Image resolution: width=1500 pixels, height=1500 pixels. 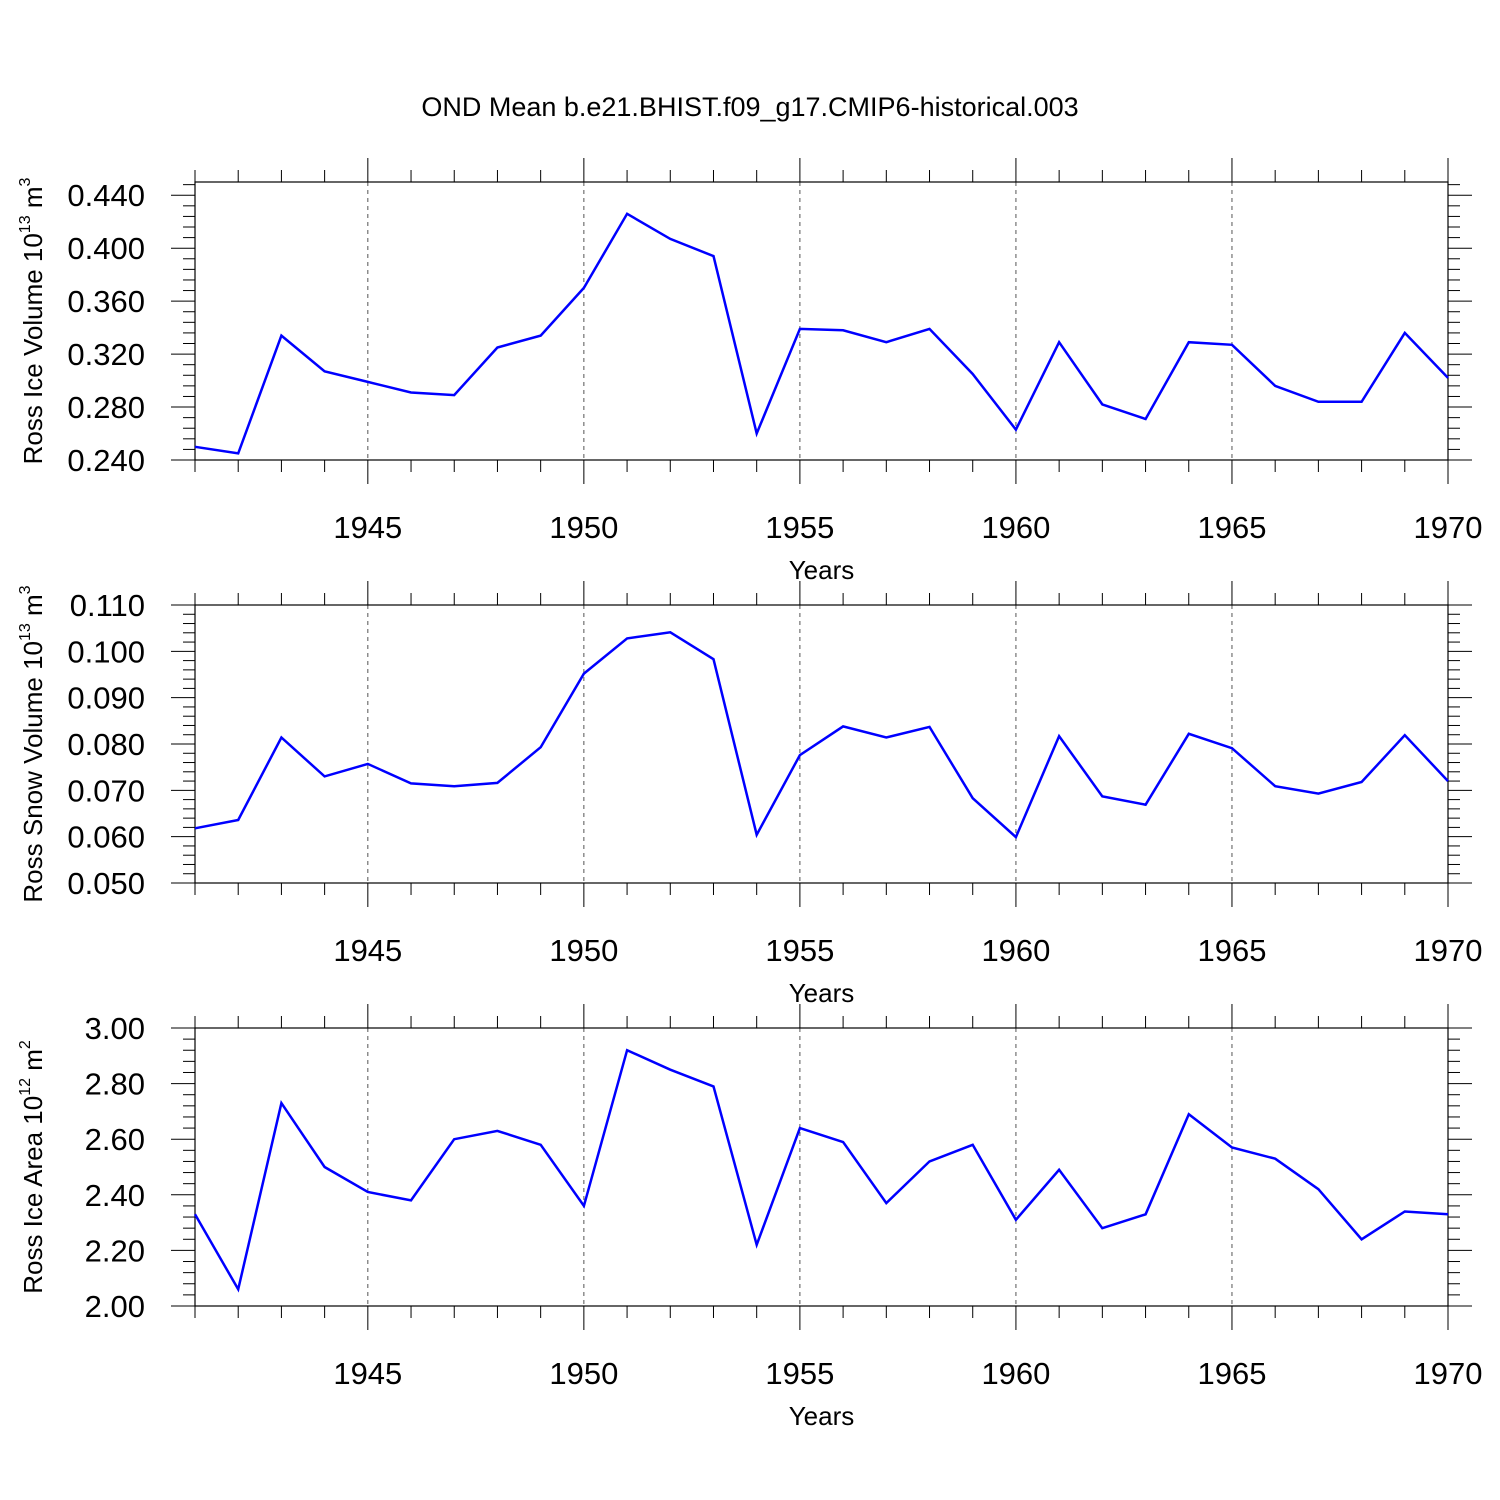 I want to click on panel-3-x-tick-label-1970: 1970, so click(x=1448, y=1373).